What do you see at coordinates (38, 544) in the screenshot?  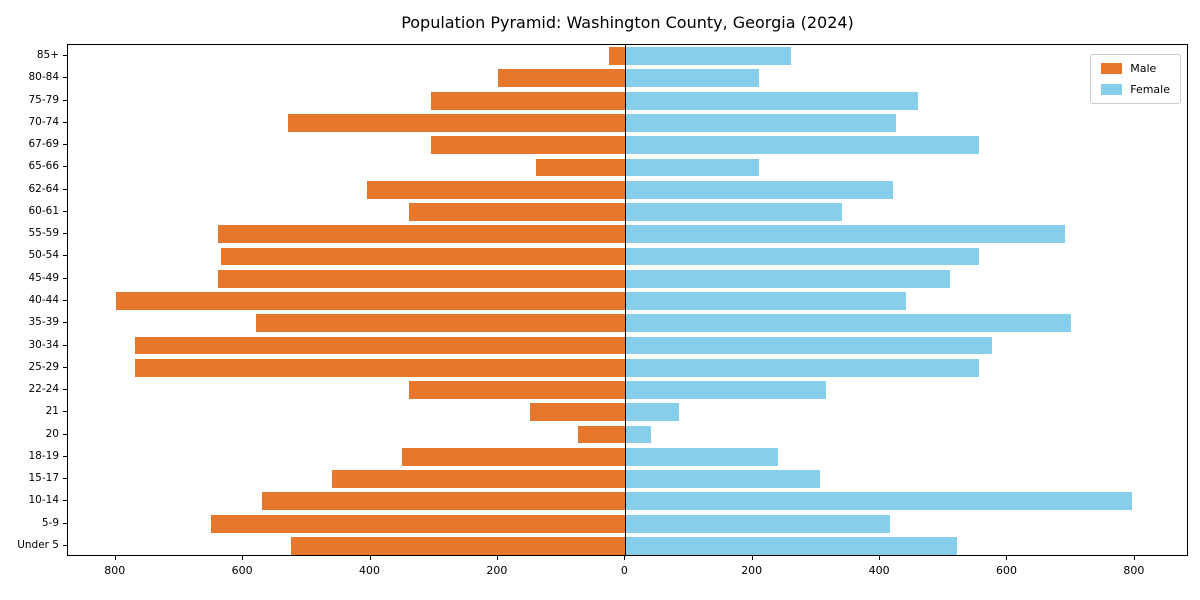 I see `ytick-label-under-5: Under 5` at bounding box center [38, 544].